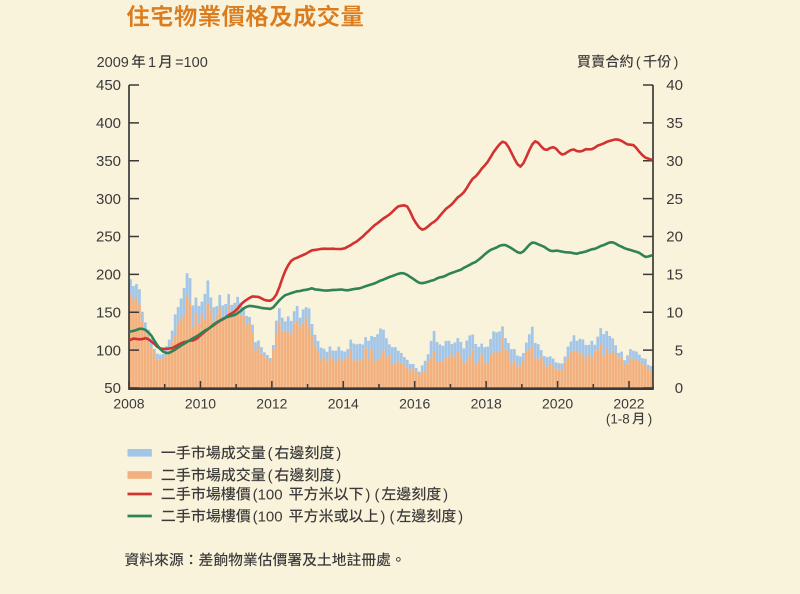 The image size is (800, 594). Describe the element at coordinates (628, 404) in the screenshot. I see `svg-text: 2022` at that location.